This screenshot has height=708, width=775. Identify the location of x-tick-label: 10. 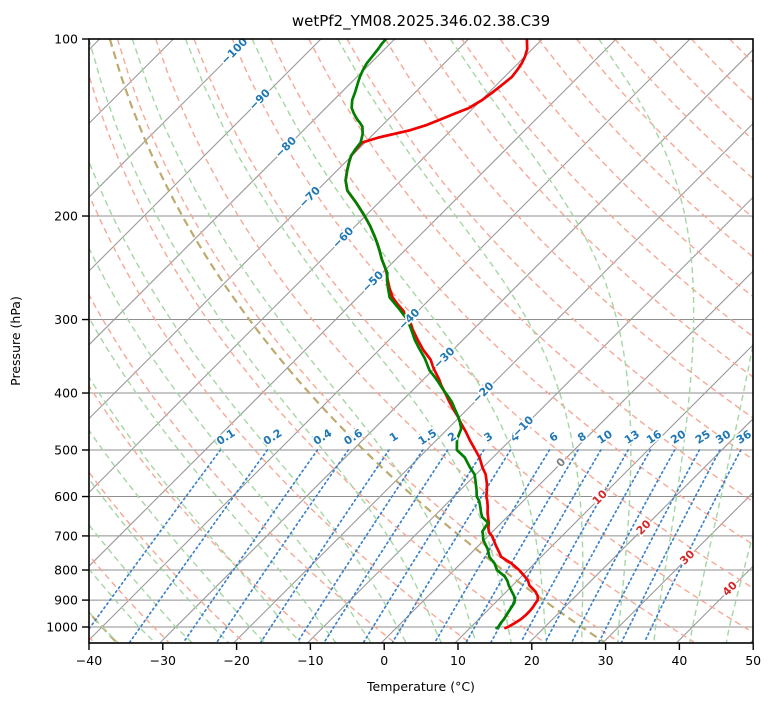
(458, 660).